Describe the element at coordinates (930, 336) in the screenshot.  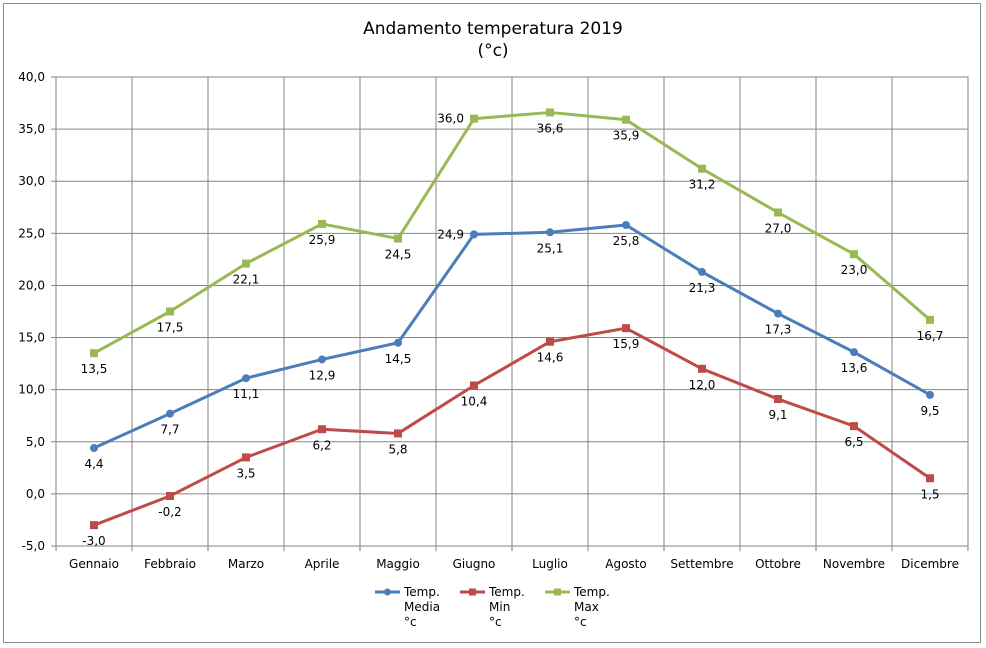
I see `data-label: 16,7` at that location.